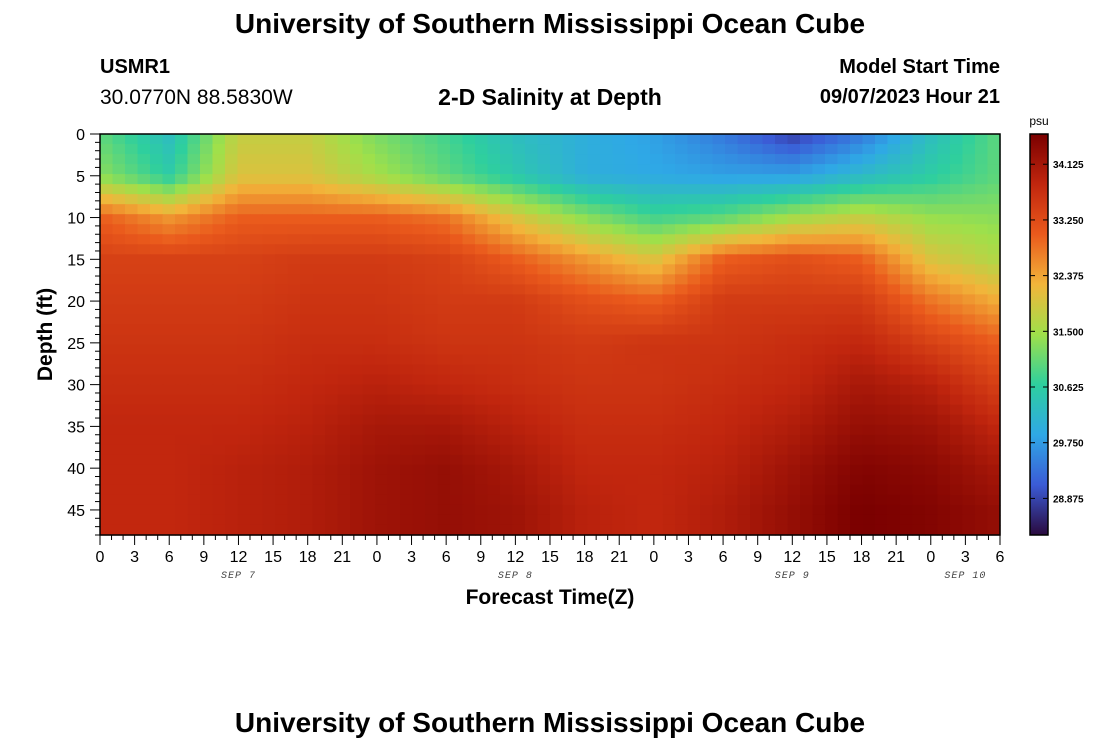 Image resolution: width=1100 pixels, height=750 pixels. I want to click on x-tick-label: 3, so click(411, 557).